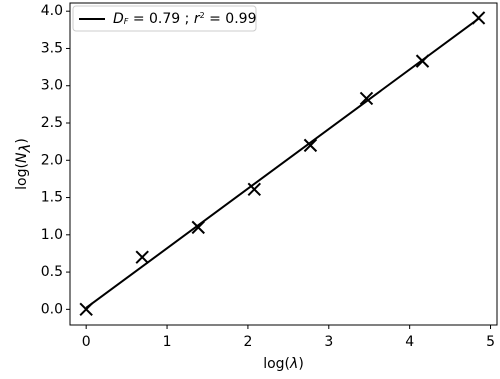 This screenshot has width=500, height=379. Describe the element at coordinates (126, 21) in the screenshot. I see `legend-part: F` at that location.